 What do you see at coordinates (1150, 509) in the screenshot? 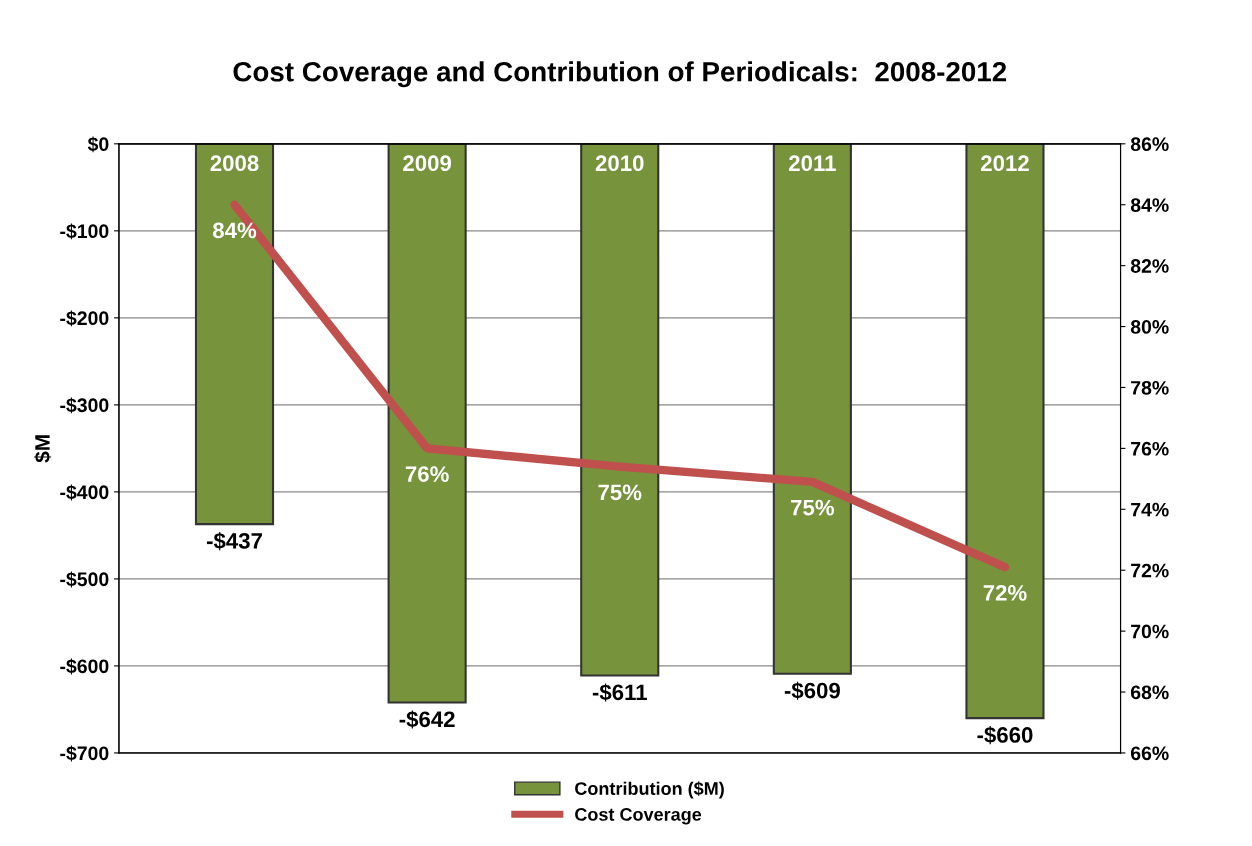
I see `y2-tick-label: 74%` at bounding box center [1150, 509].